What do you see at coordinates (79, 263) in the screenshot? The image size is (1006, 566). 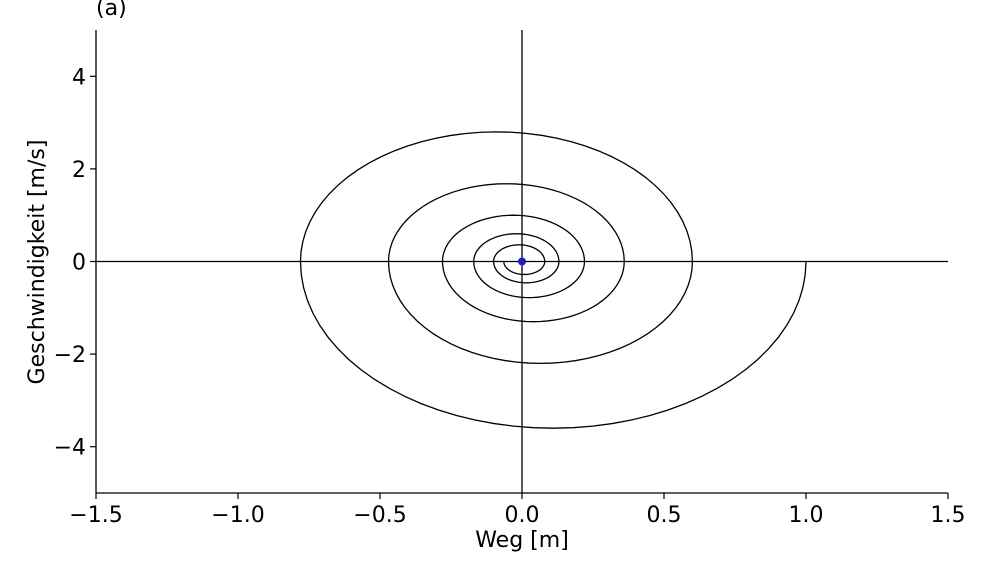 I see `y-tick-label: 0` at bounding box center [79, 263].